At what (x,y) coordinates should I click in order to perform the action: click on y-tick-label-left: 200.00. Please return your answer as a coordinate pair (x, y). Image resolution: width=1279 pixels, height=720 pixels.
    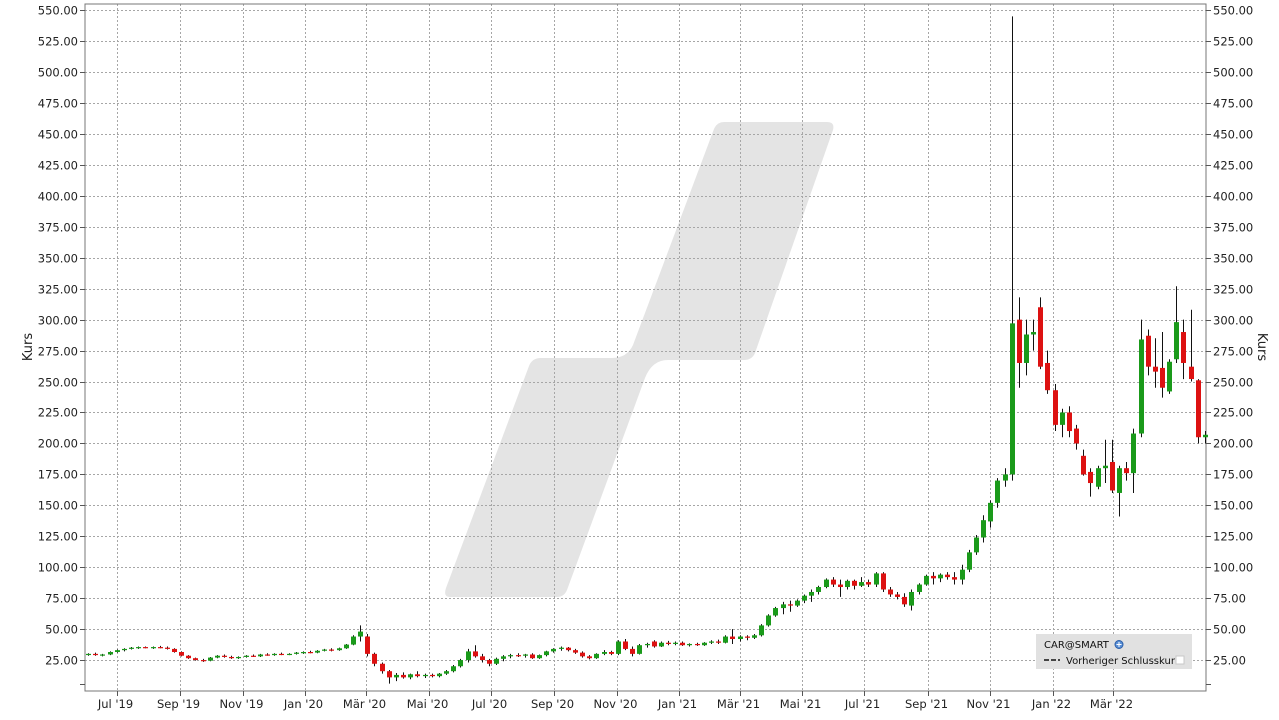
    Looking at the image, I should click on (58, 444).